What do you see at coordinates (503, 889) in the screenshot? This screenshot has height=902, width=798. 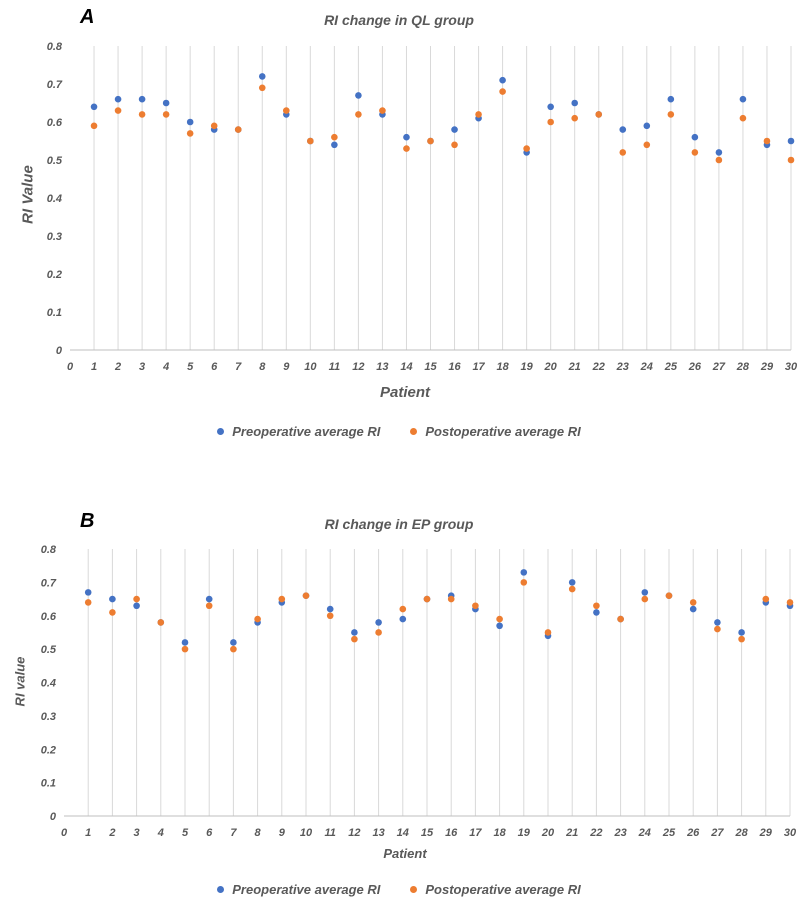 I see `legend-label-postoperative: Postoperative average RI` at bounding box center [503, 889].